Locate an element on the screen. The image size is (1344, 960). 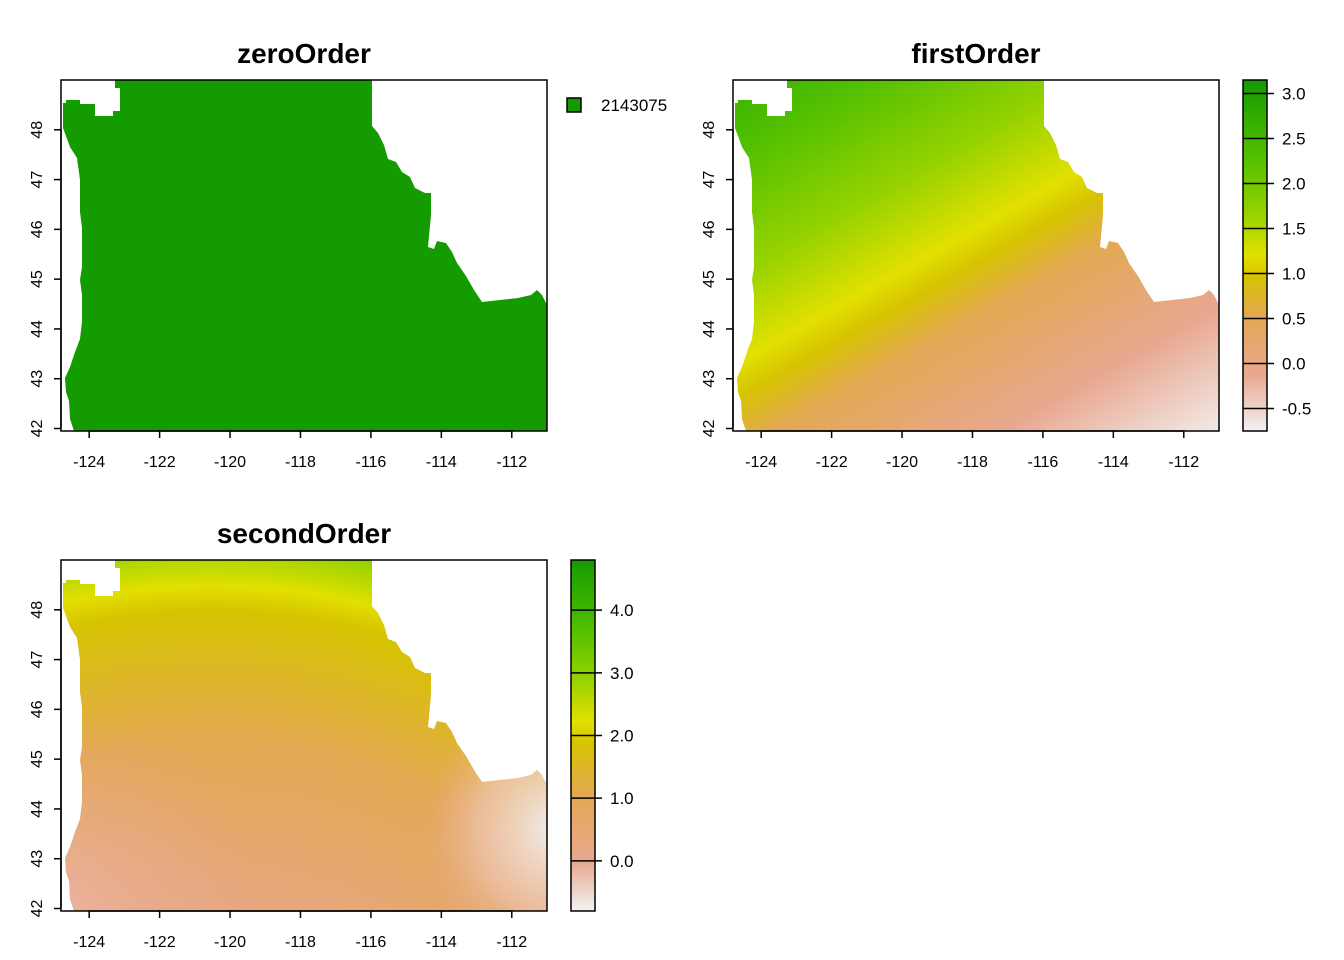
colorbar-tick-label: 2.5 is located at coordinates (1294, 139).